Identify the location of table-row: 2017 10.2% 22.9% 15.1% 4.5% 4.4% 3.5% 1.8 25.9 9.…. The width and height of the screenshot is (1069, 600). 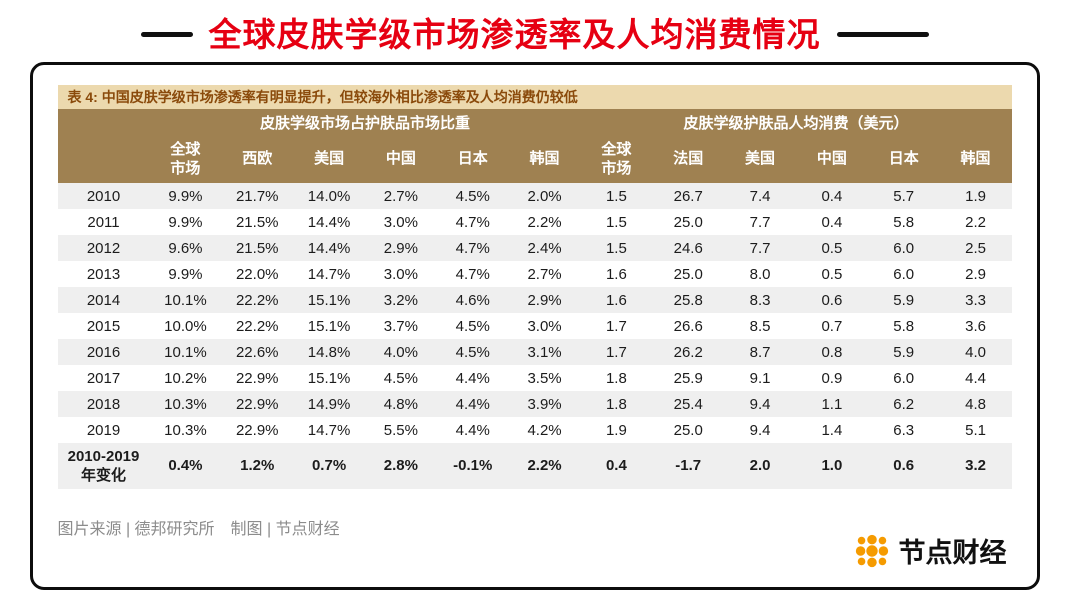
(535, 378).